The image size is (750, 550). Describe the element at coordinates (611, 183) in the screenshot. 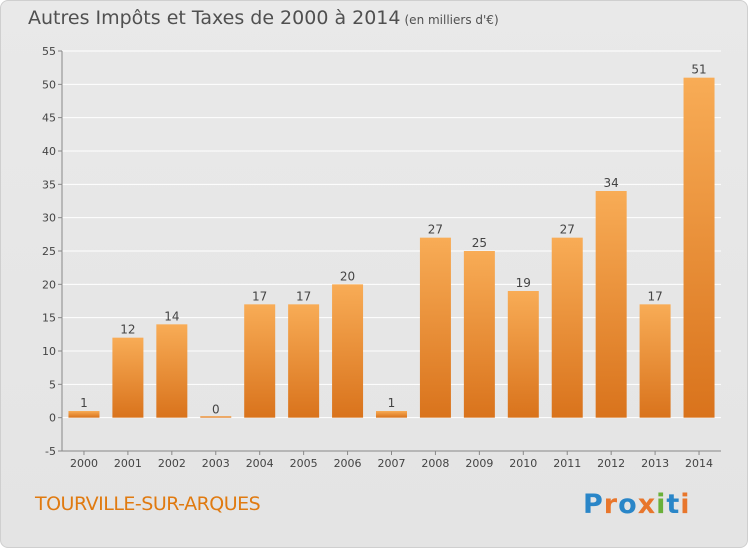

I see `data-label: 34` at that location.